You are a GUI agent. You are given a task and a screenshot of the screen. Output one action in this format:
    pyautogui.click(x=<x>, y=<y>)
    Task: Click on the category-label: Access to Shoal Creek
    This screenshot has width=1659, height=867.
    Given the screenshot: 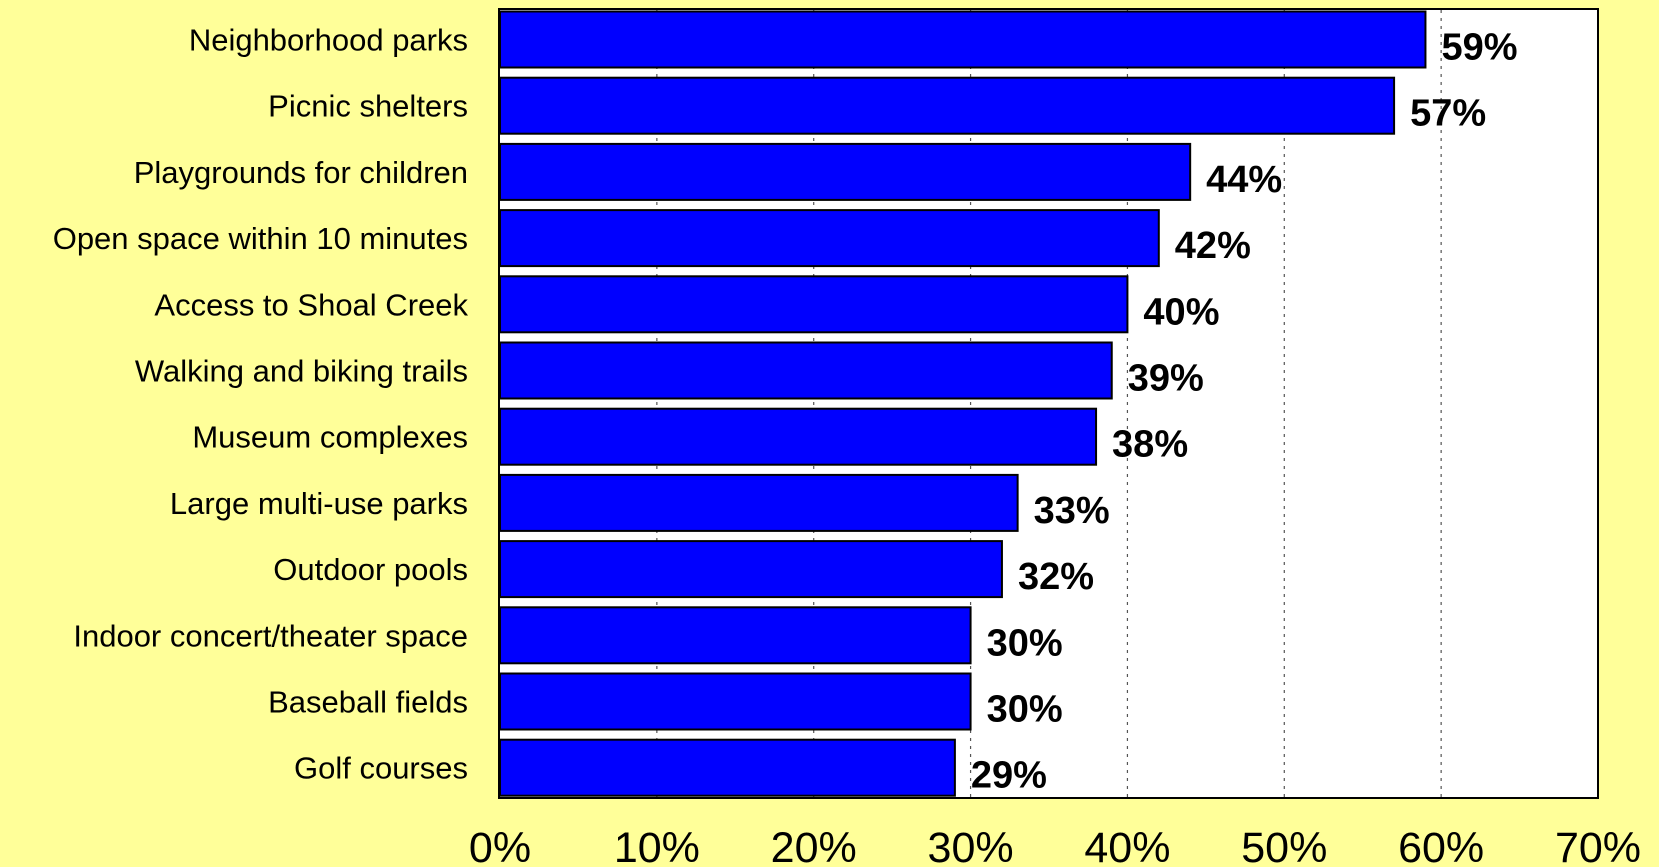 What is the action you would take?
    pyautogui.click(x=311, y=304)
    